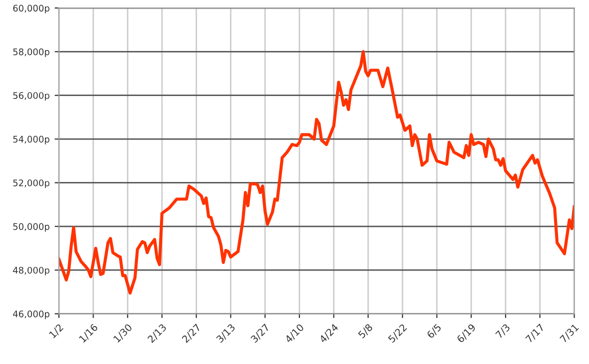  I want to click on x-tick-label: 6/5, so click(434, 332).